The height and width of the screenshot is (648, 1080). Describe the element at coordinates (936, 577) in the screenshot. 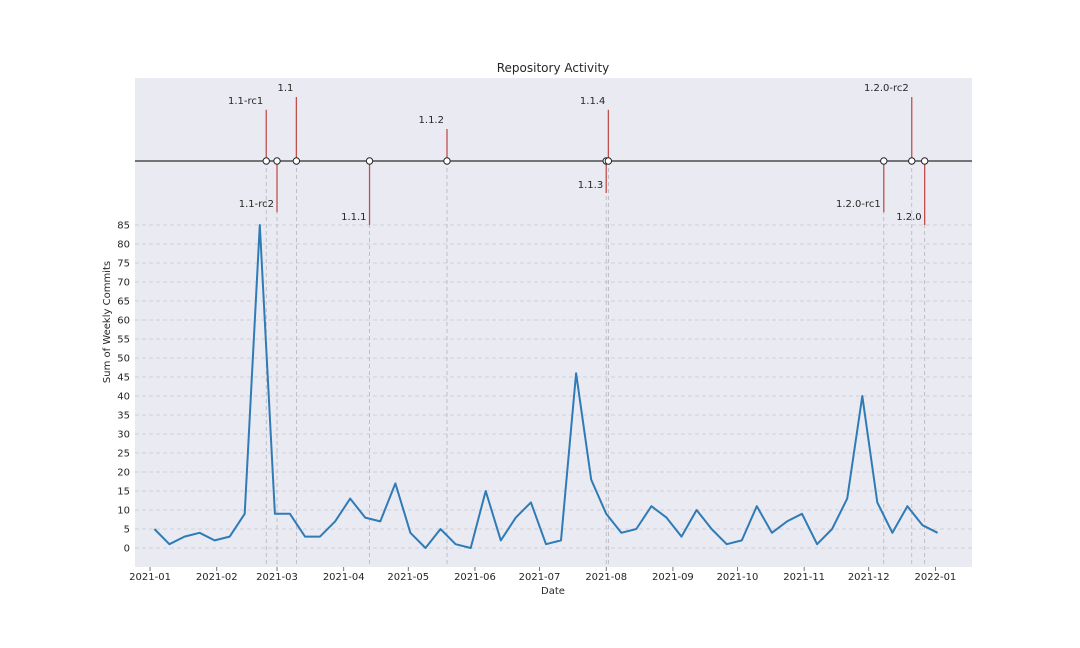

I see `x-tick-label: 2022-01` at that location.